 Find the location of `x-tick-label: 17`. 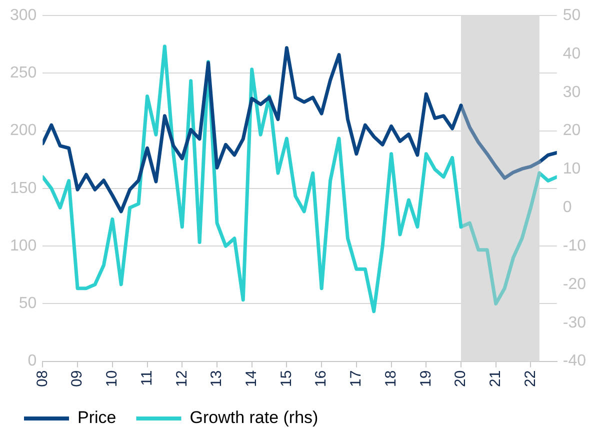

x-tick-label: 17 is located at coordinates (356, 379).